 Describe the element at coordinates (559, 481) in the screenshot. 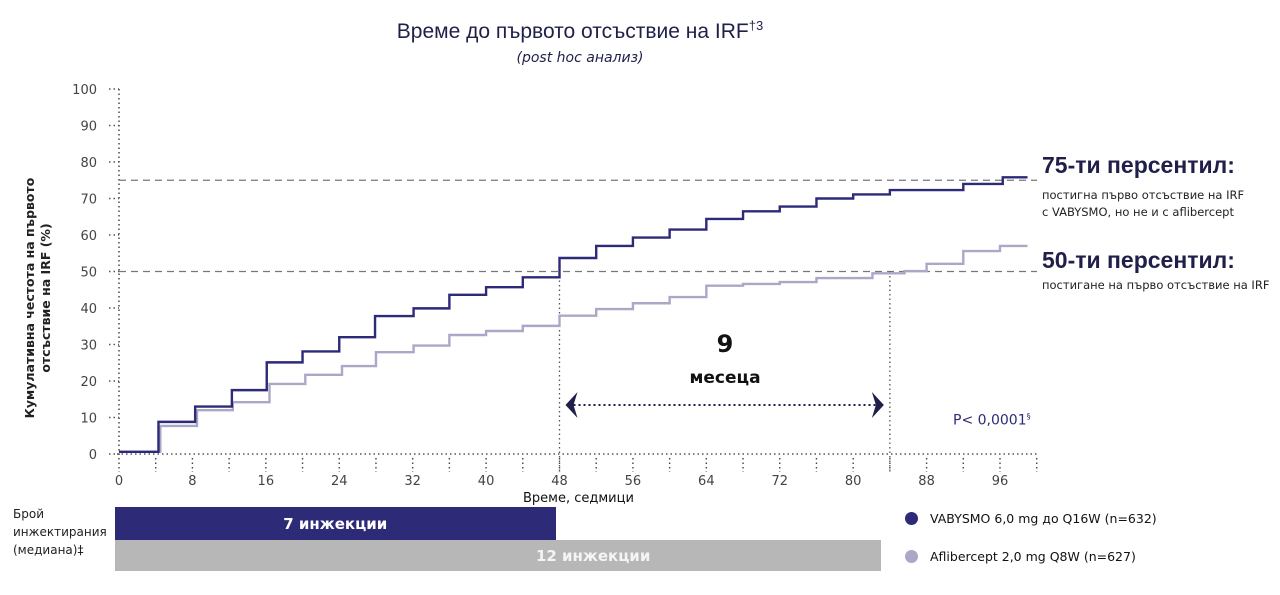

I see `x-tick-label: 48` at that location.